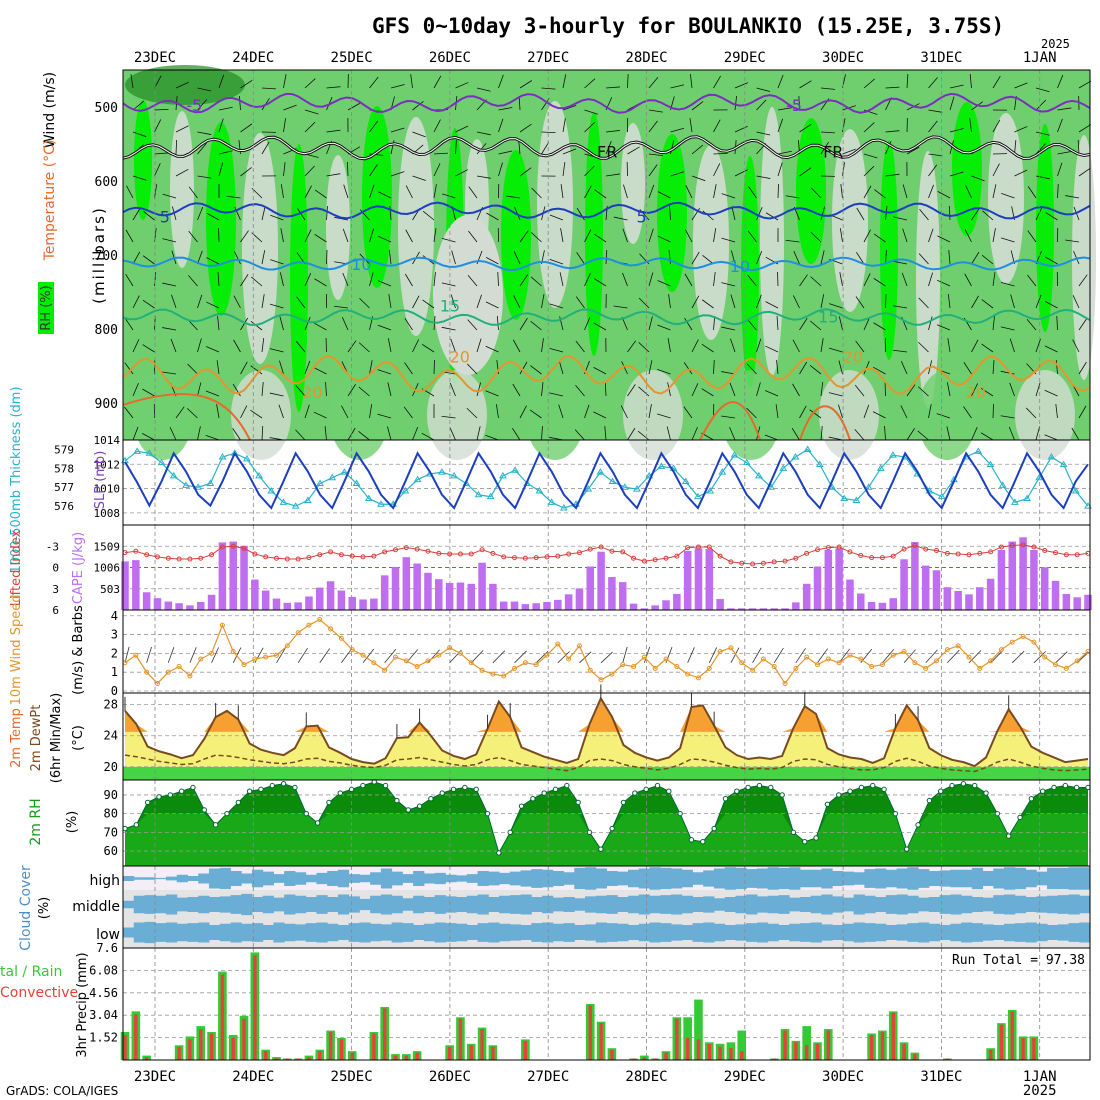 The image size is (1100, 1100). I want to click on precip-tick-label: 6.08, so click(103, 970).